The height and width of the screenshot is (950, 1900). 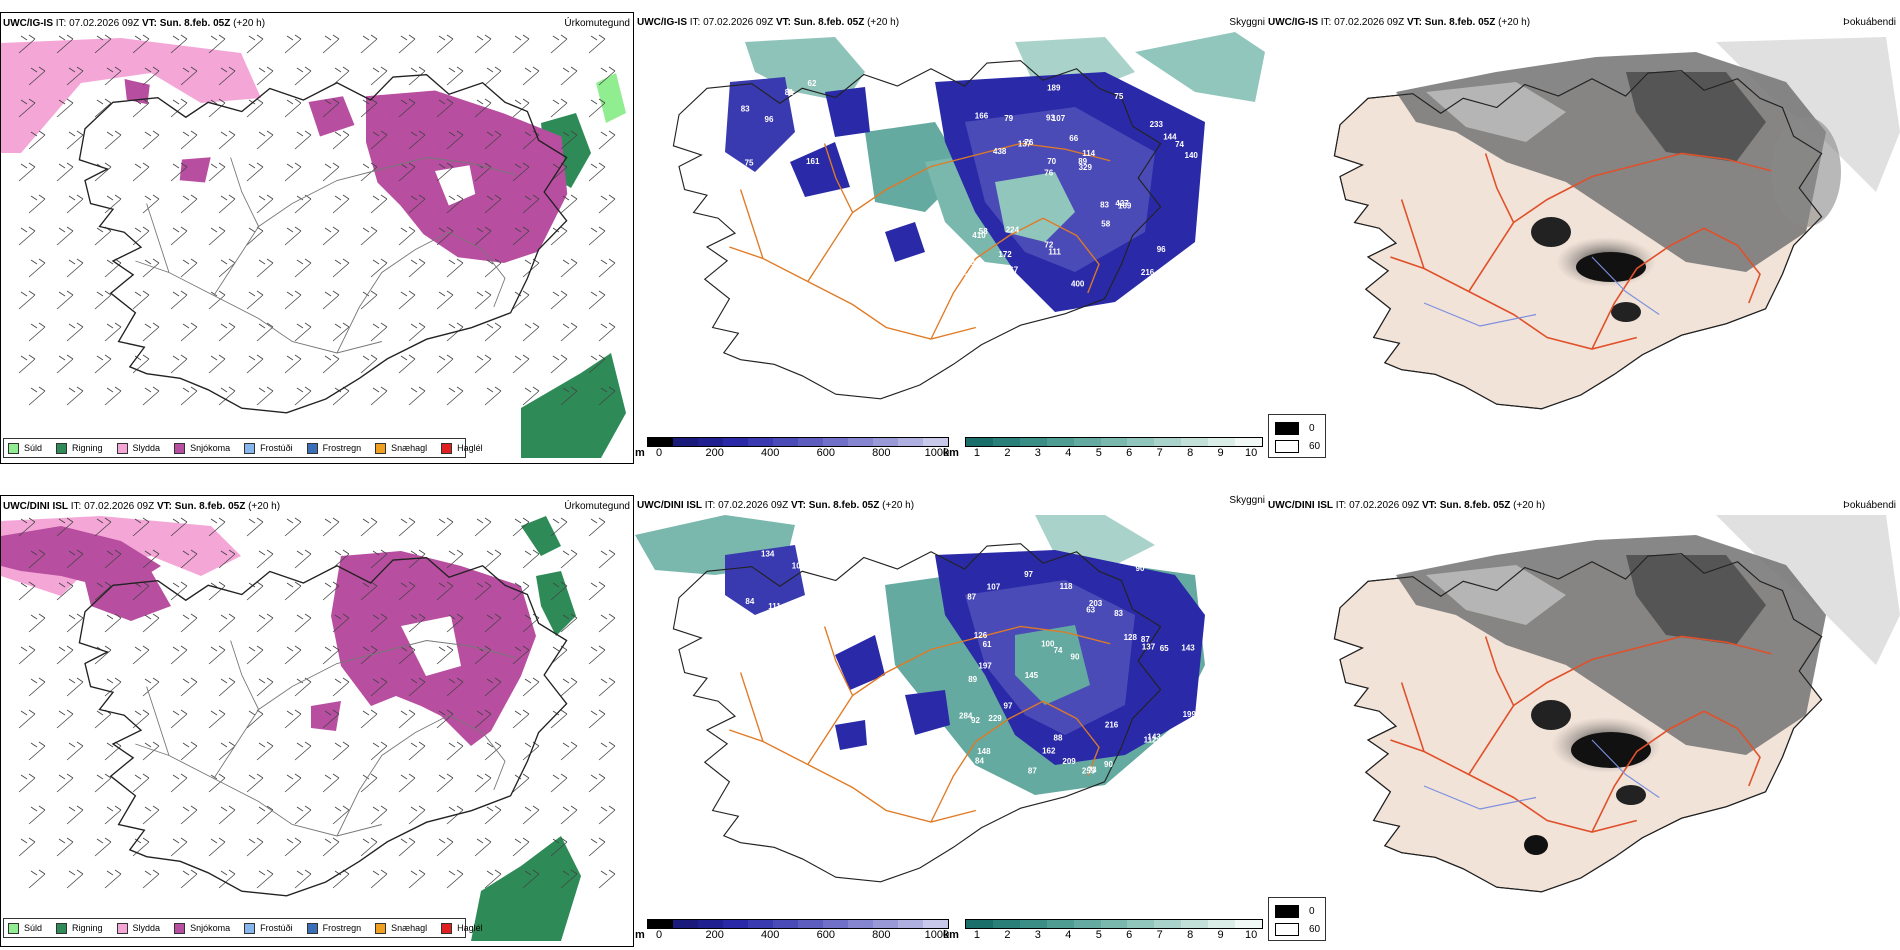 What do you see at coordinates (333, 928) in the screenshot?
I see `legend-item: Frostregn` at bounding box center [333, 928].